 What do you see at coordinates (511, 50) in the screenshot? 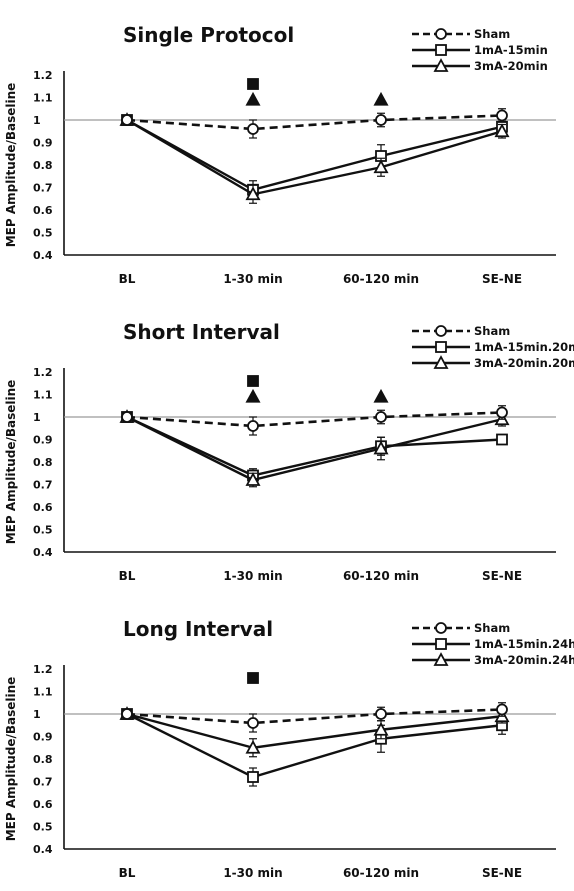
I see `legend-label: 1mA-15min` at bounding box center [511, 50].